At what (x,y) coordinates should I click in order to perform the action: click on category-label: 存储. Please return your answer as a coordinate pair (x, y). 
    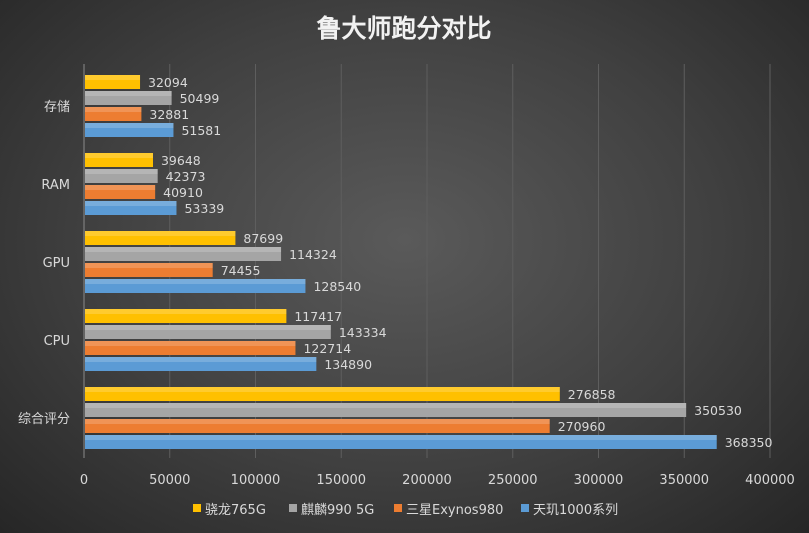
    Looking at the image, I should click on (57, 107).